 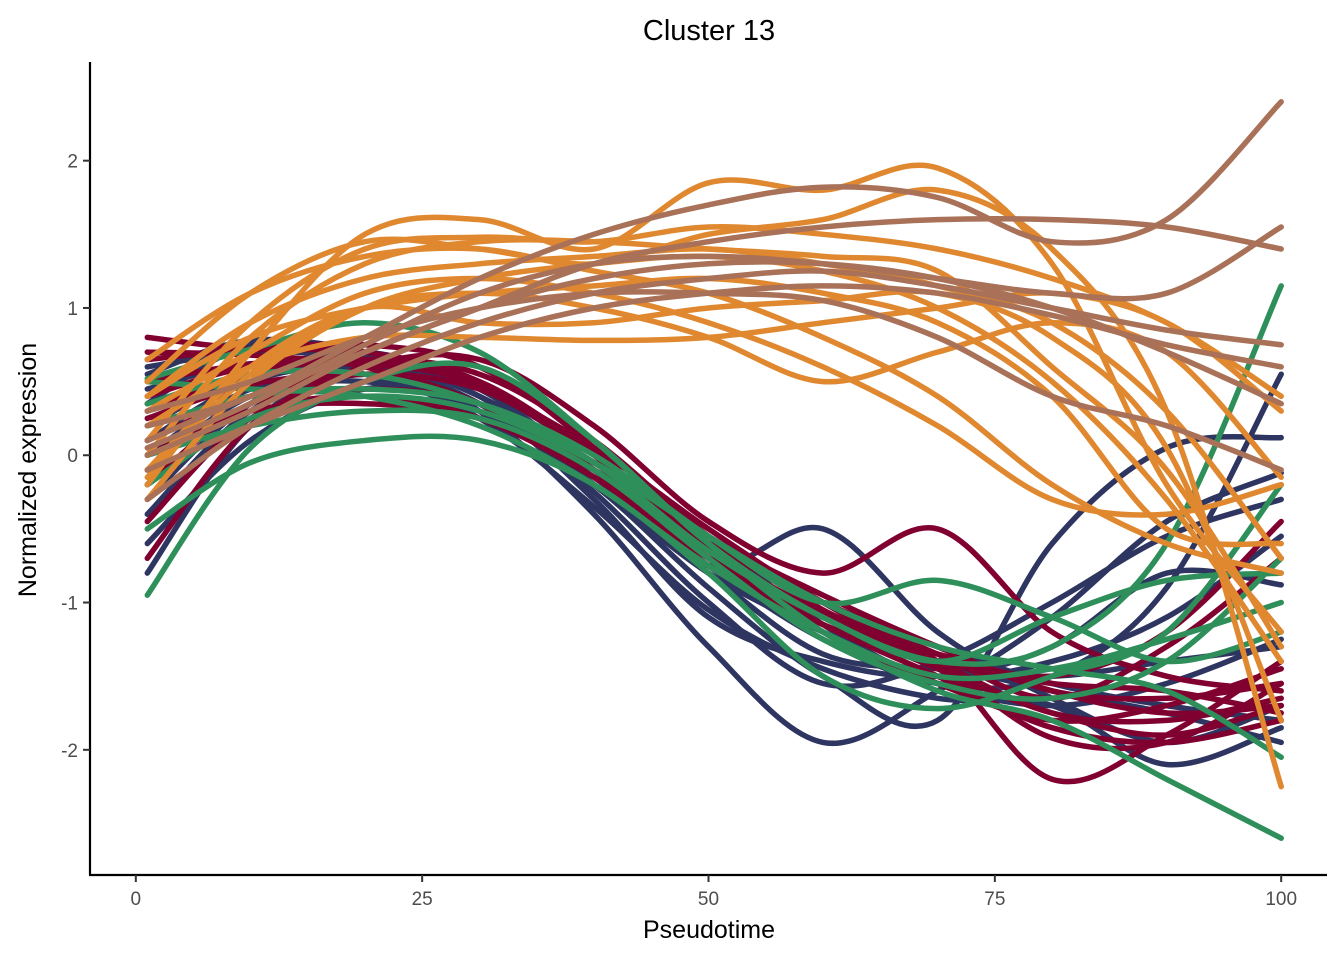 What do you see at coordinates (72, 162) in the screenshot?
I see `y-tick-label: 2` at bounding box center [72, 162].